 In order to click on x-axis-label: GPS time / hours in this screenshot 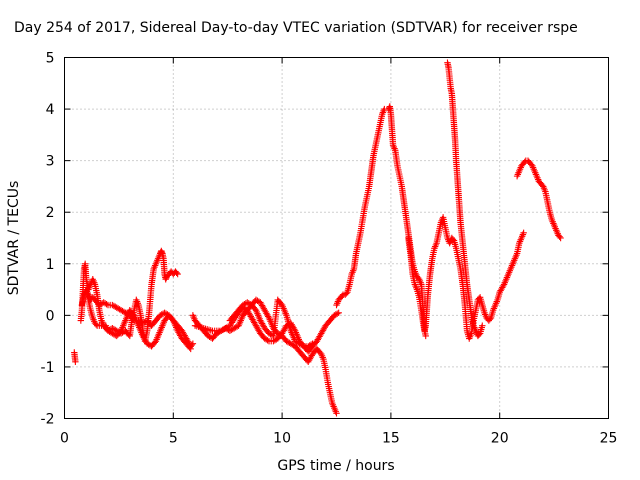, I will do `click(335, 466)`.